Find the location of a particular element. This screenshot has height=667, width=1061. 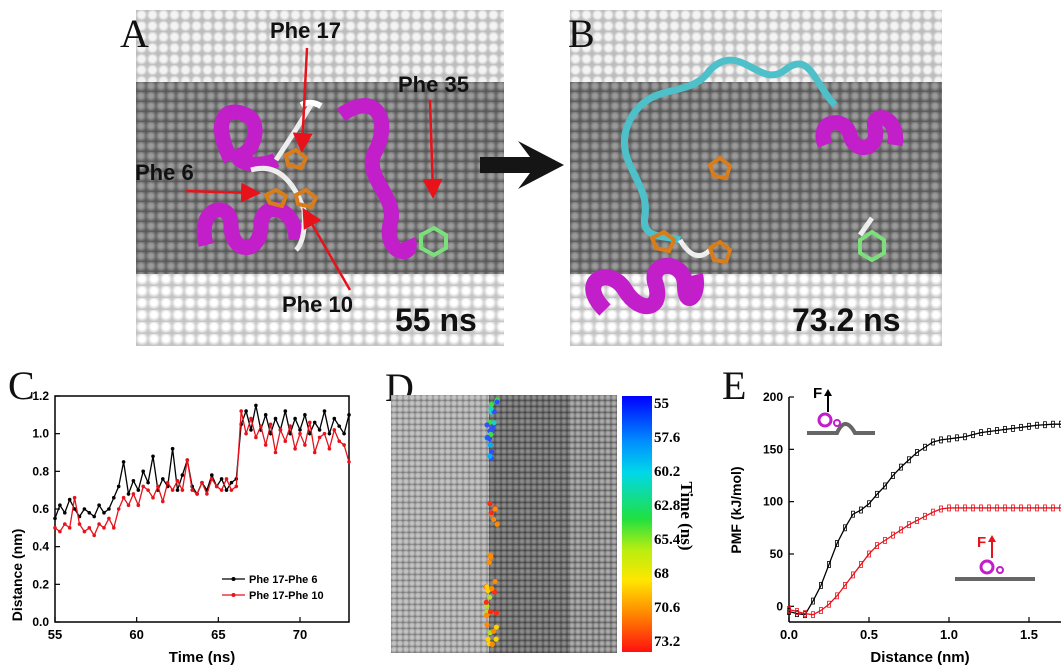

x-tick-label: 65 is located at coordinates (218, 634).